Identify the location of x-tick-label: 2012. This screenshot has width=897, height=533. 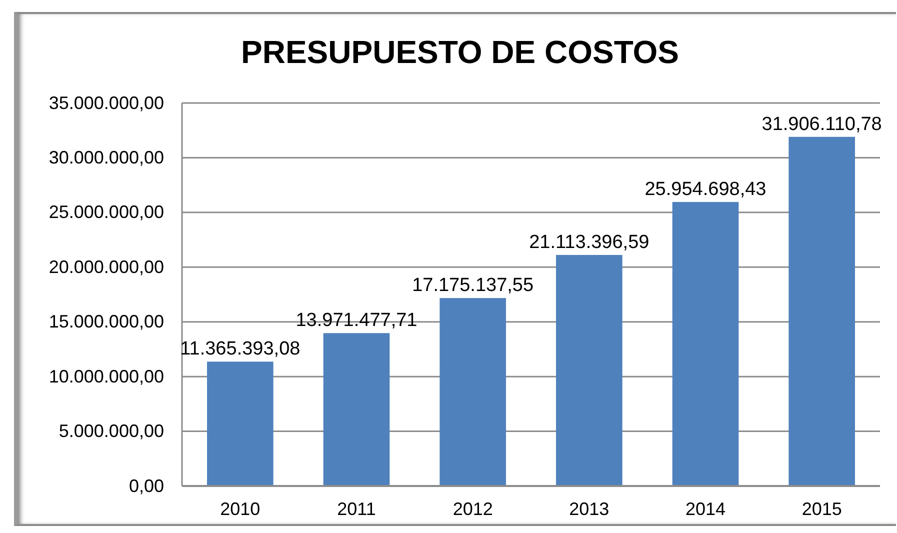
(472, 508).